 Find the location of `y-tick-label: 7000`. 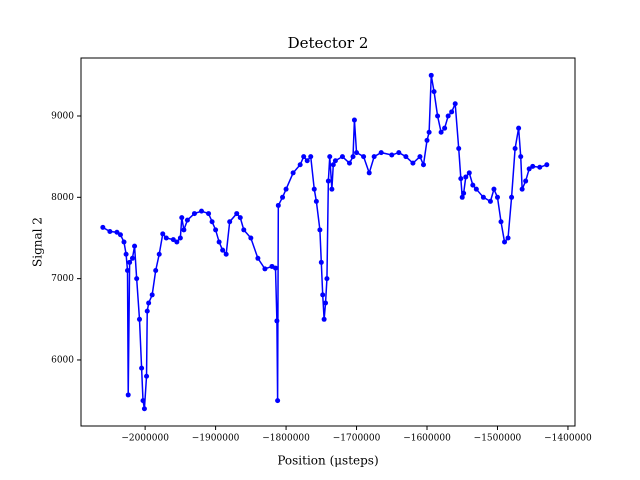

y-tick-label: 7000 is located at coordinates (62, 279).